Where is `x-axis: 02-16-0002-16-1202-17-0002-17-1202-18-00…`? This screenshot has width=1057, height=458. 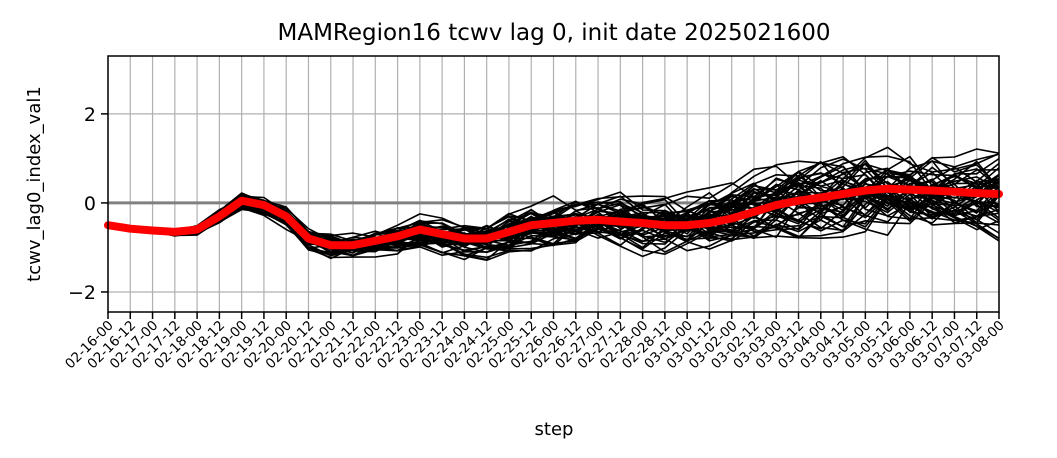 x-axis: 02-16-0002-16-1202-17-0002-17-1202-18-00… is located at coordinates (535, 342).